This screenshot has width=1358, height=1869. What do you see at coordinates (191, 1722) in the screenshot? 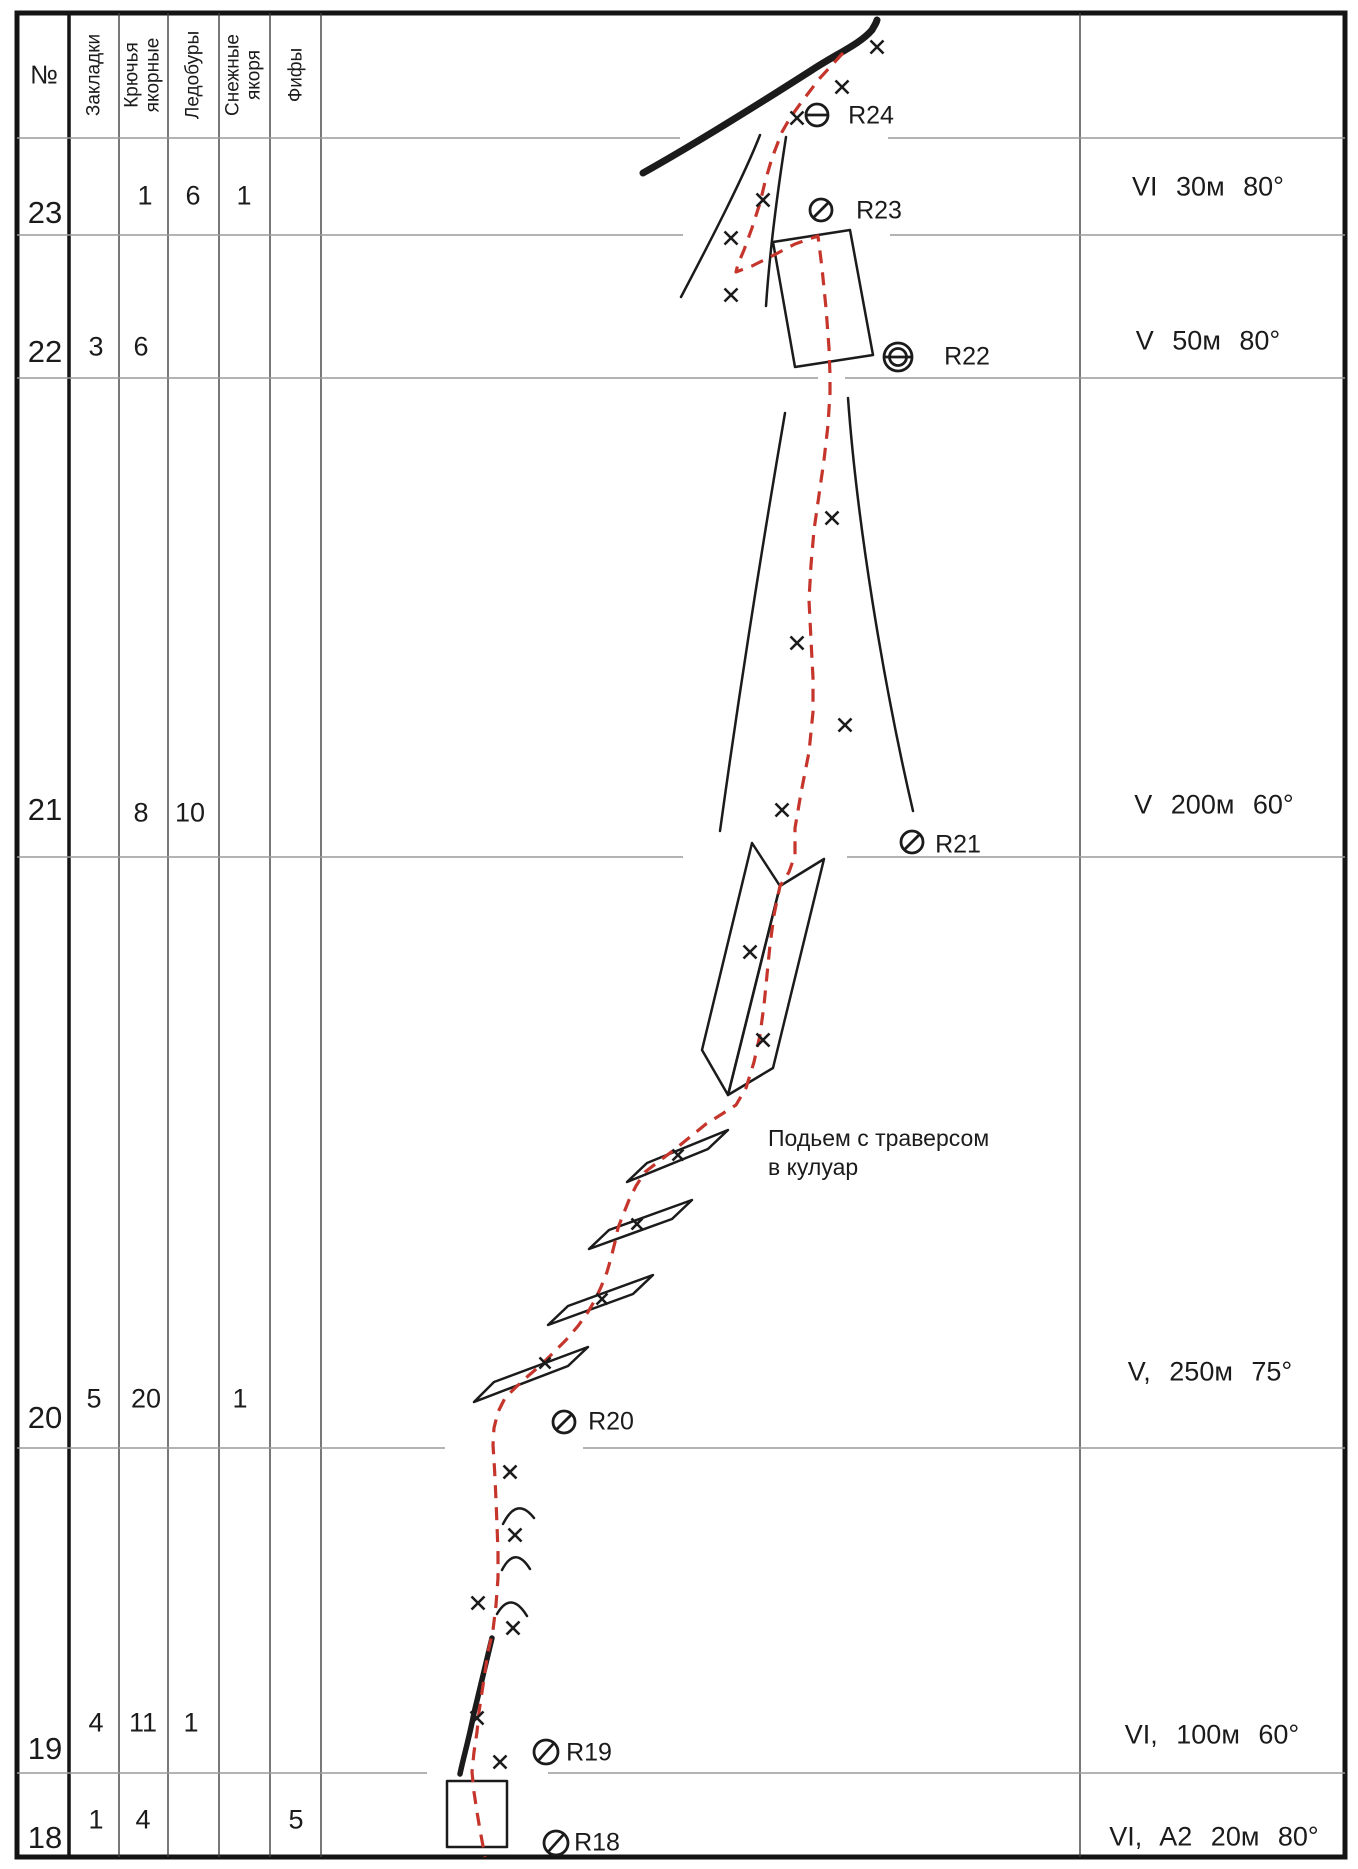
I see `cell-19-ledobury: 1` at bounding box center [191, 1722].